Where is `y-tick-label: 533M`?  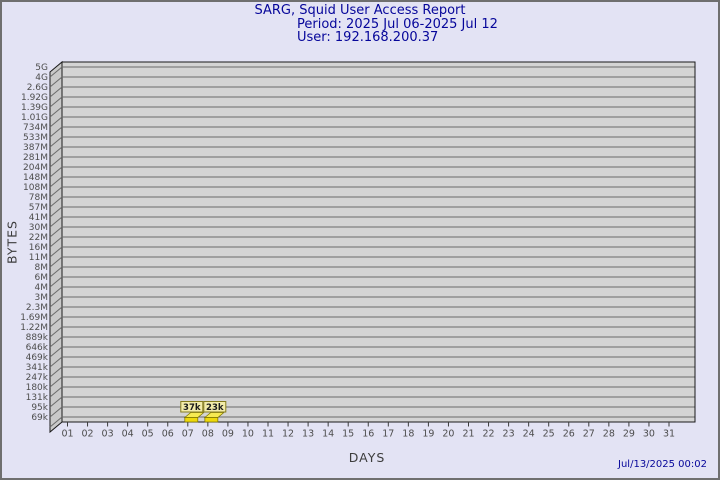
y-tick-label: 533M is located at coordinates (35, 138).